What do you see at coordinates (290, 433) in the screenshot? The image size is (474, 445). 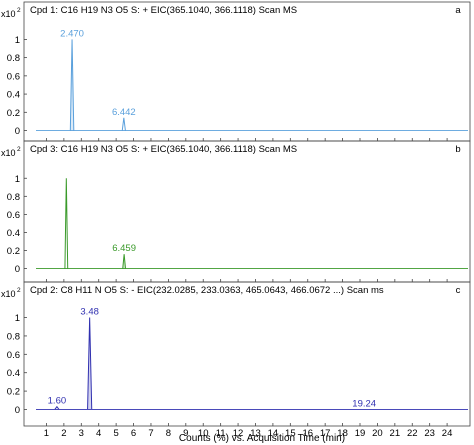 I see `x-tick-label: 15` at bounding box center [290, 433].